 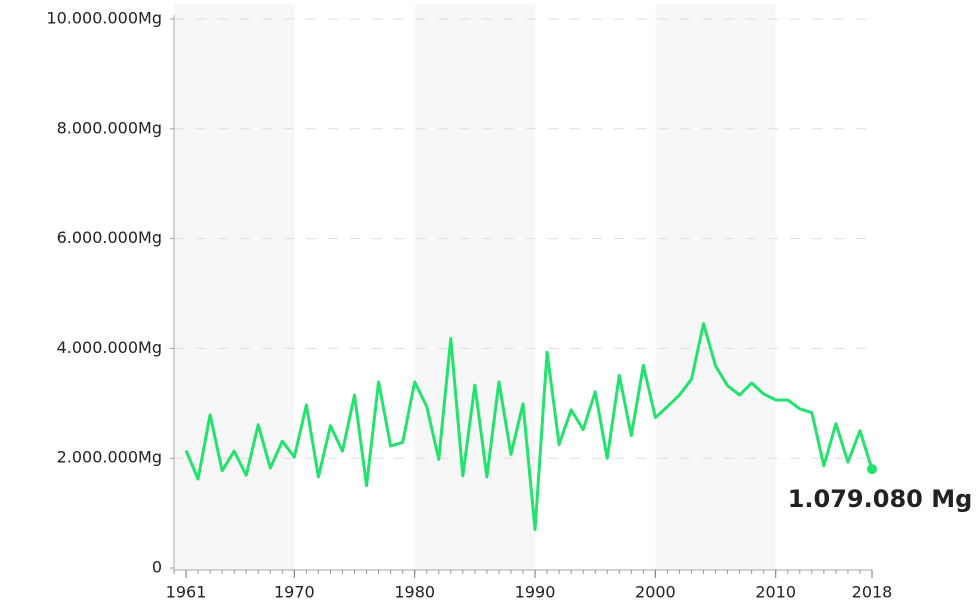 What do you see at coordinates (535, 592) in the screenshot?
I see `x-tick-label: 1990` at bounding box center [535, 592].